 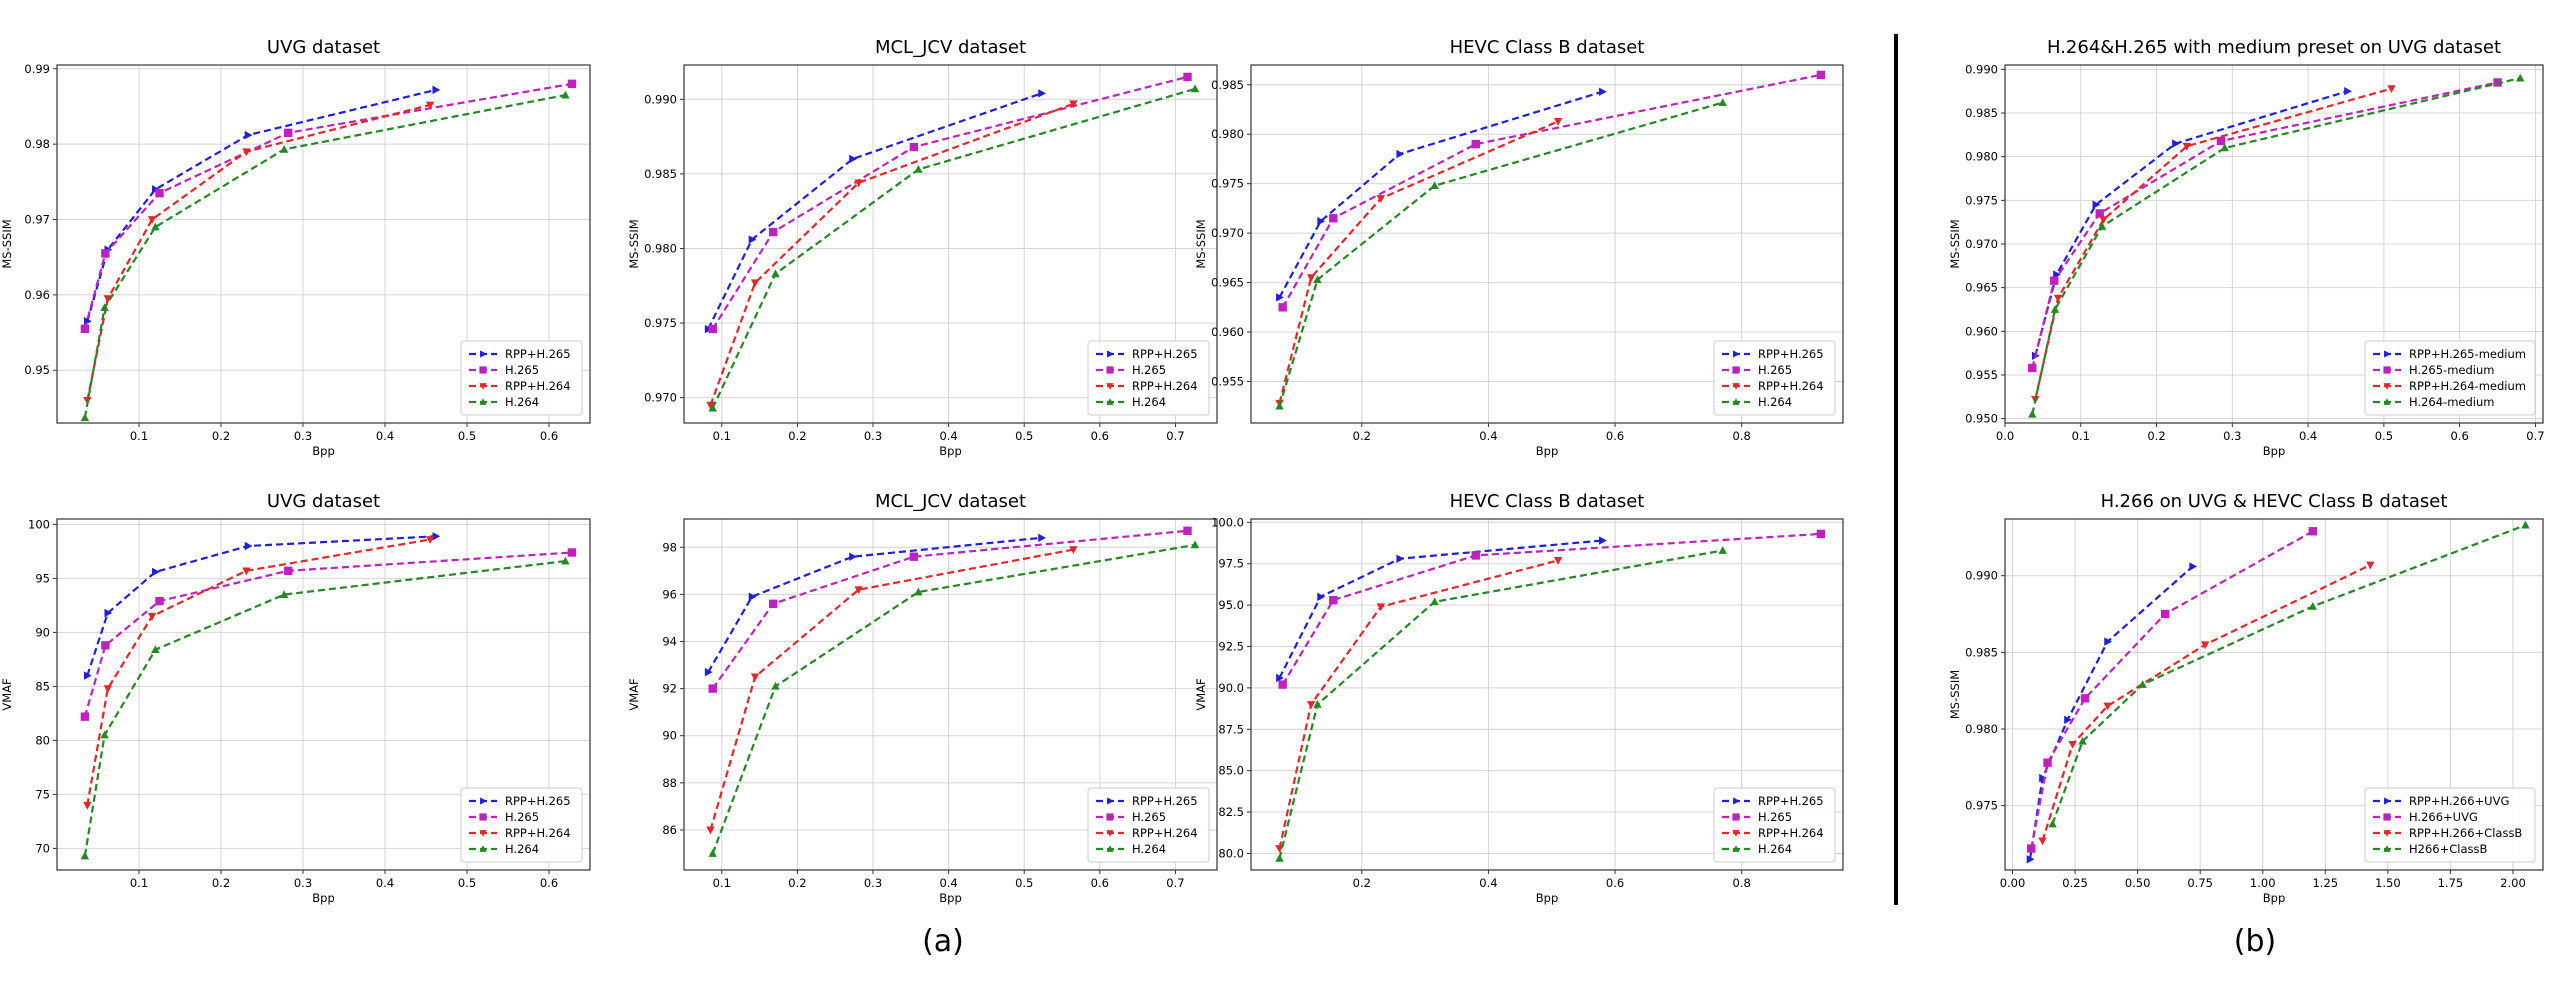 What do you see at coordinates (2388, 883) in the screenshot?
I see `x-tick-label: 1.50` at bounding box center [2388, 883].